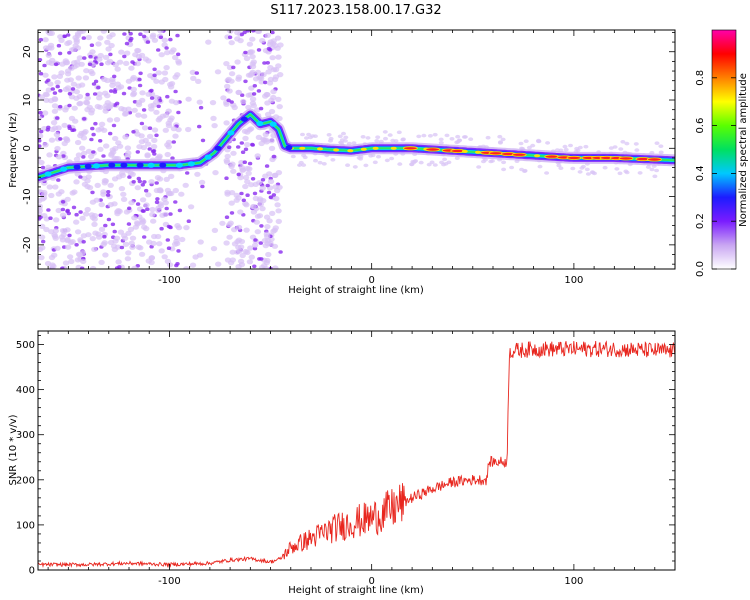  Describe the element at coordinates (27, 148) in the screenshot. I see `y-tick-label: 0` at that location.